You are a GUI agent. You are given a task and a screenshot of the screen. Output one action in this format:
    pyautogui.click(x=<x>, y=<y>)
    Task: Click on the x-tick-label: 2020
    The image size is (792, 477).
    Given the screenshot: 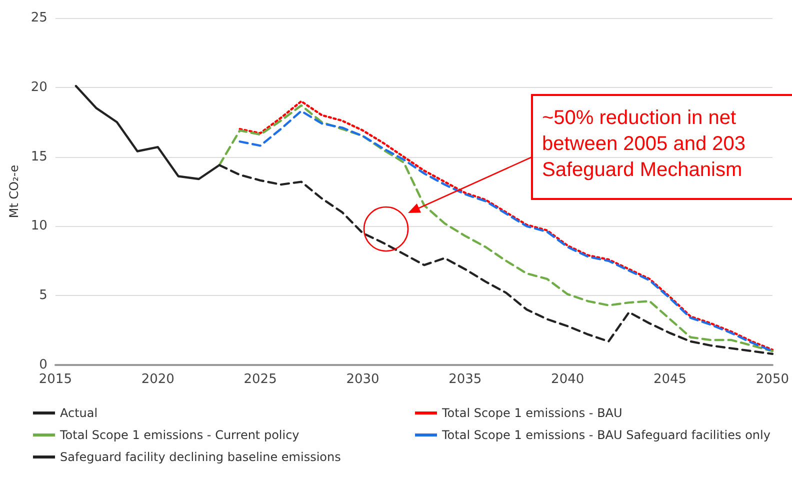 What is the action you would take?
    pyautogui.click(x=157, y=379)
    